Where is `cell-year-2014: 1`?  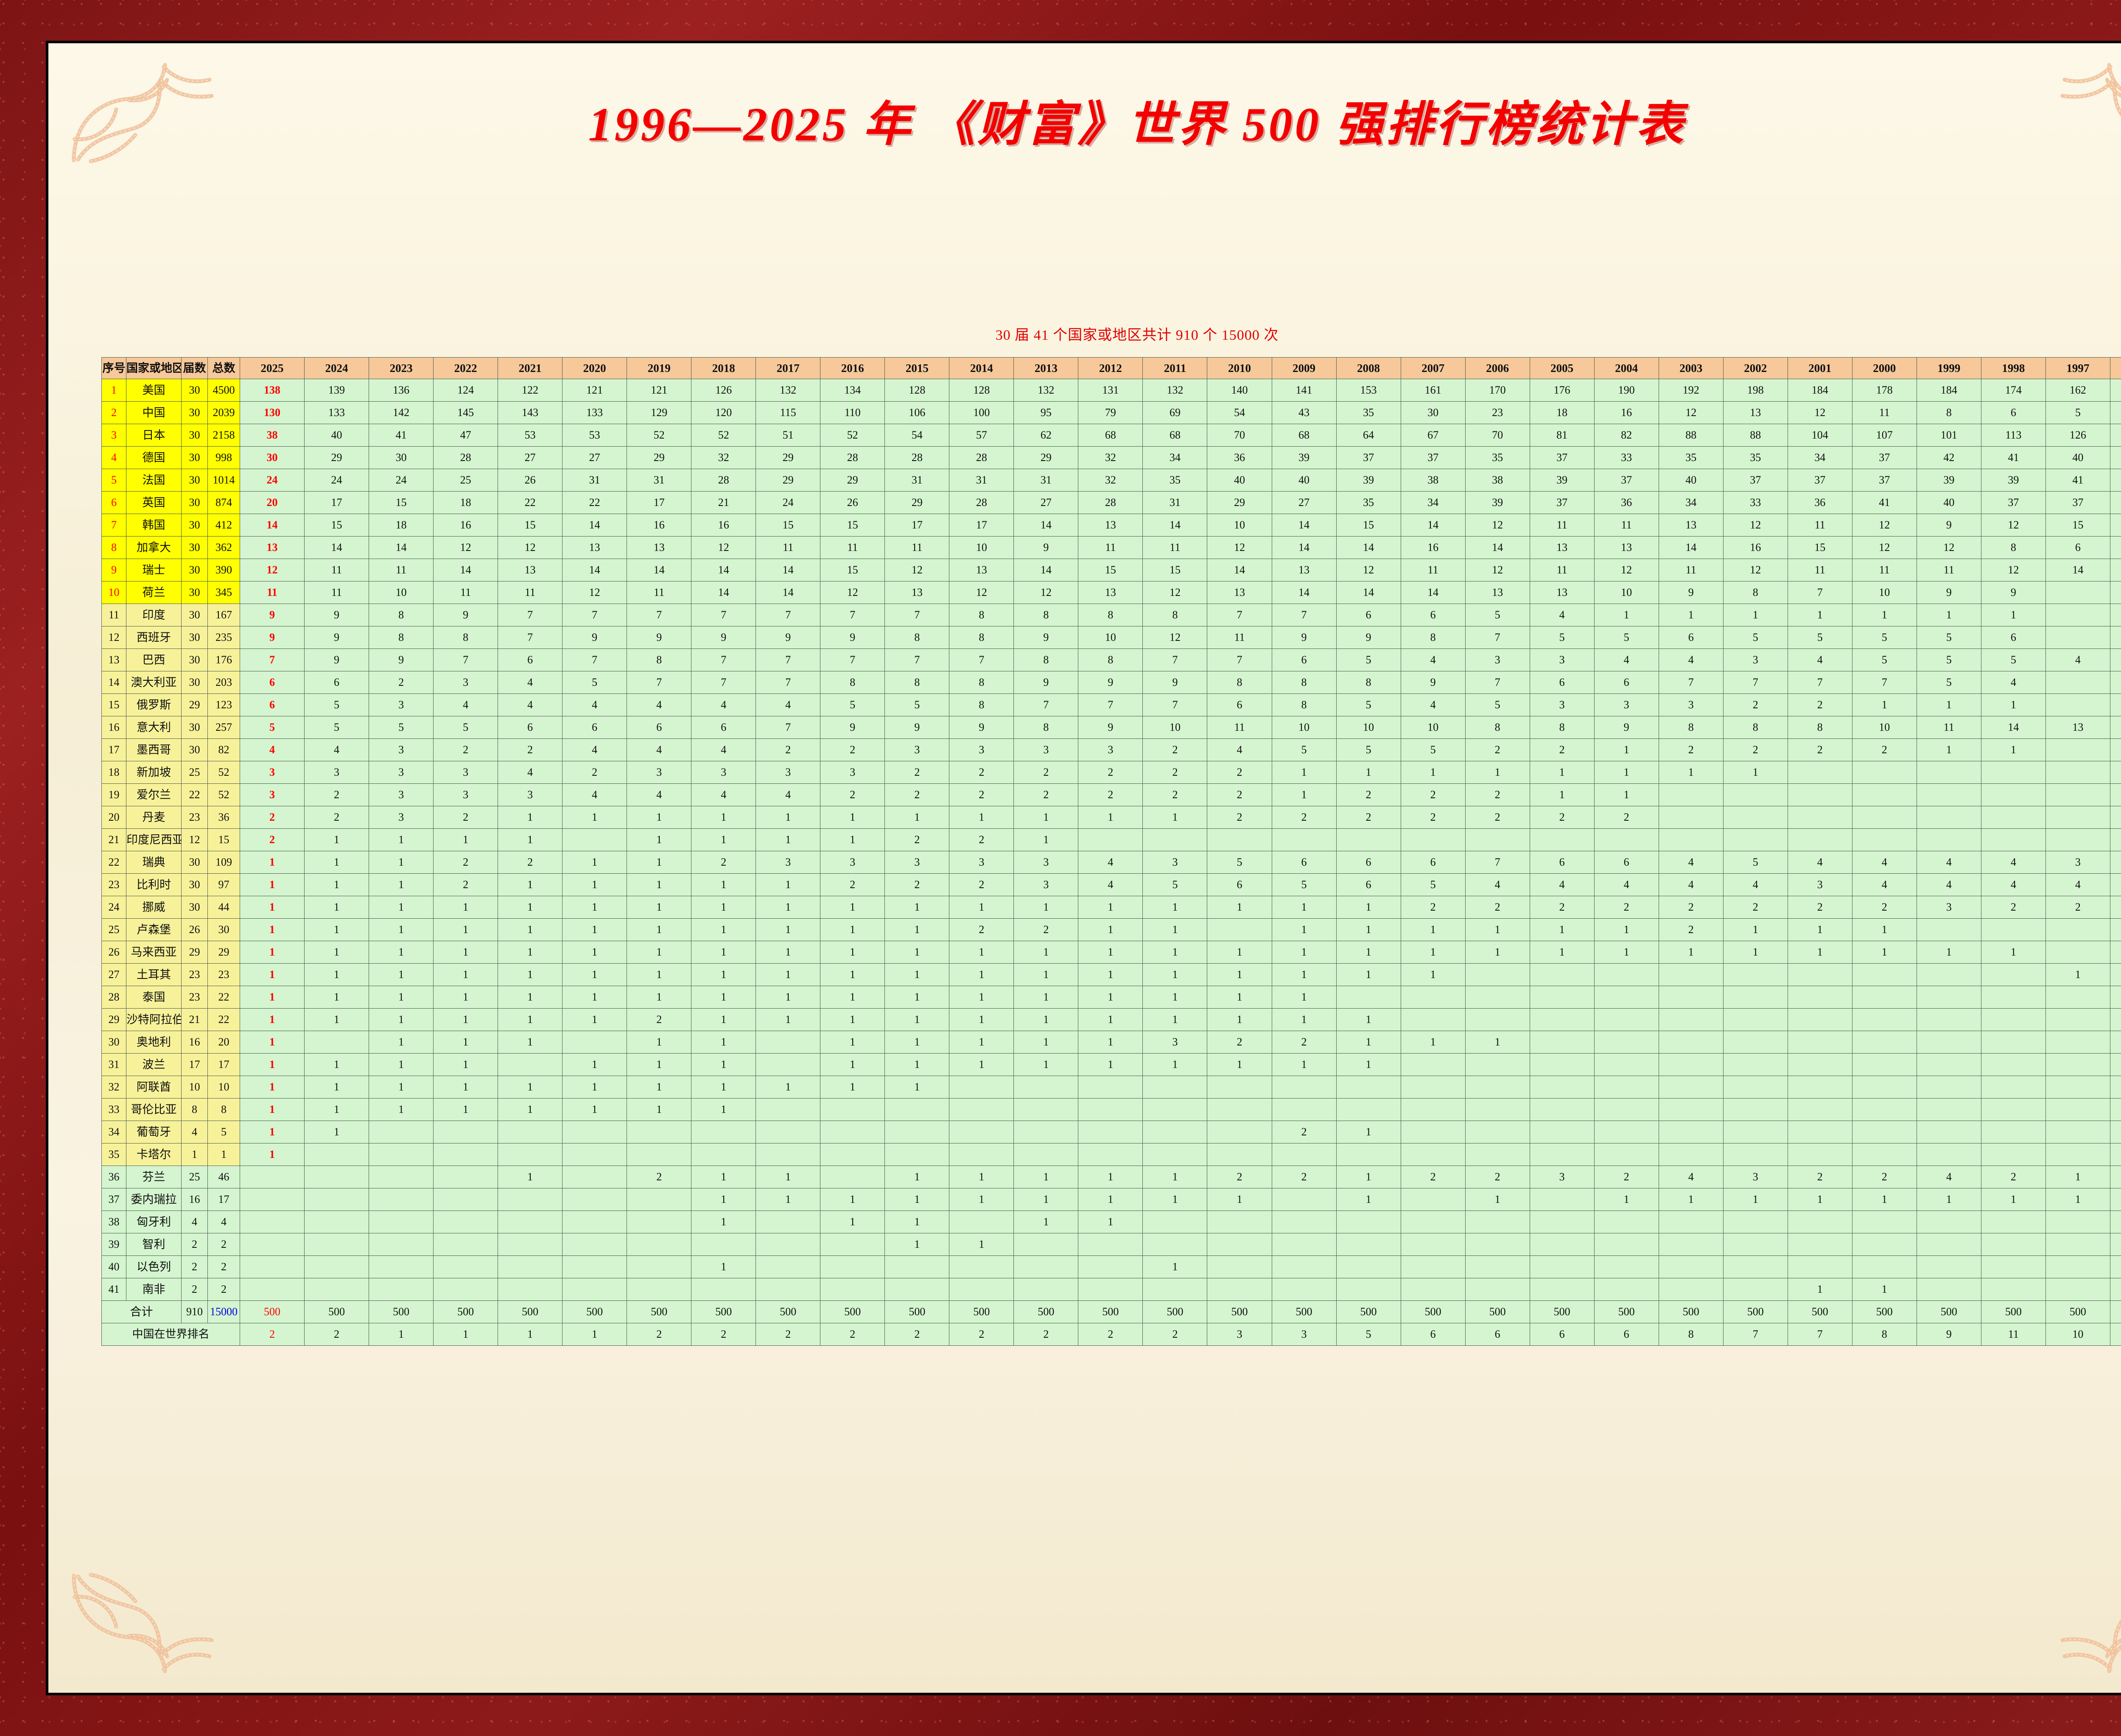 cell-year-2014: 1 is located at coordinates (981, 1199).